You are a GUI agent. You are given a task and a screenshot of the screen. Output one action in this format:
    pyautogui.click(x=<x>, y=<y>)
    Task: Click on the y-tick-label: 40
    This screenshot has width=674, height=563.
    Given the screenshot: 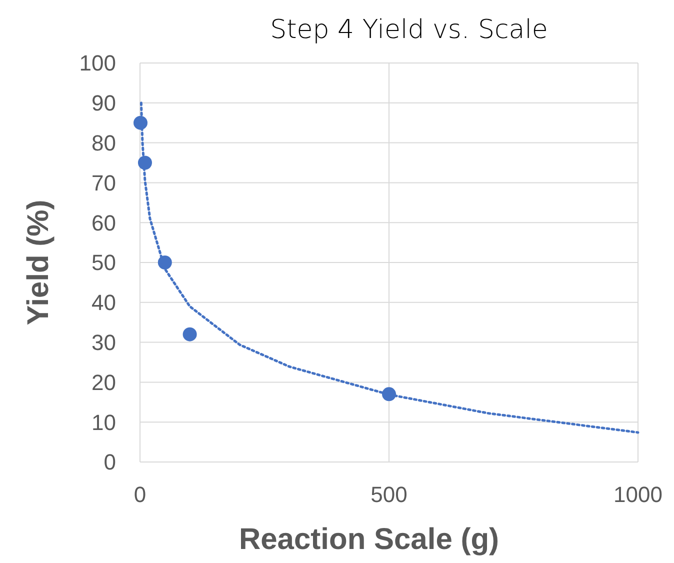 What is the action you would take?
    pyautogui.click(x=104, y=303)
    